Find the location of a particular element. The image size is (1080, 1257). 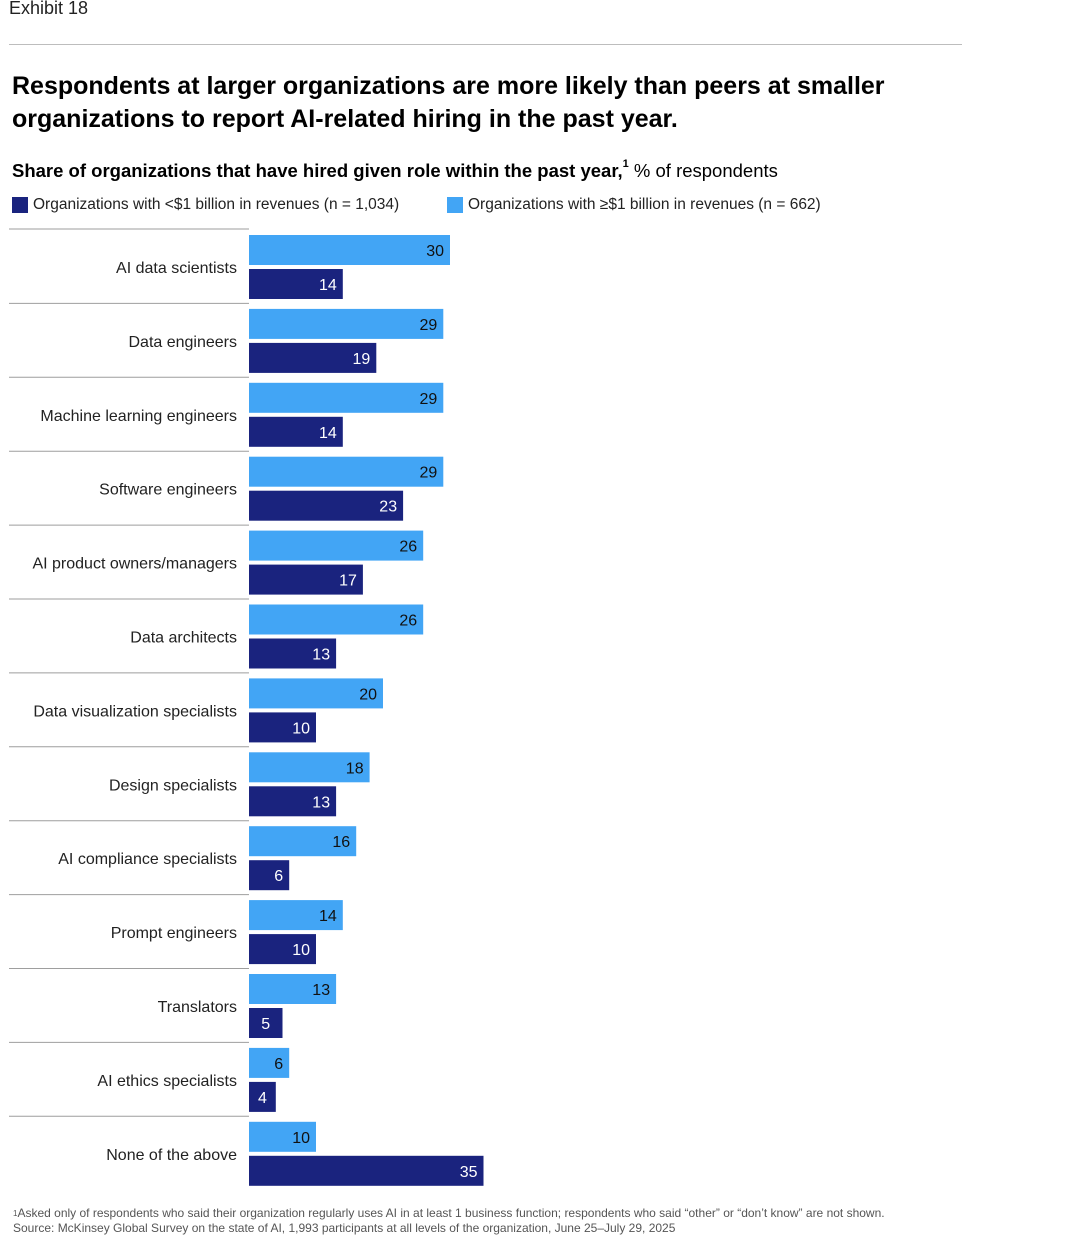

value-label-large: 6 is located at coordinates (278, 1064).